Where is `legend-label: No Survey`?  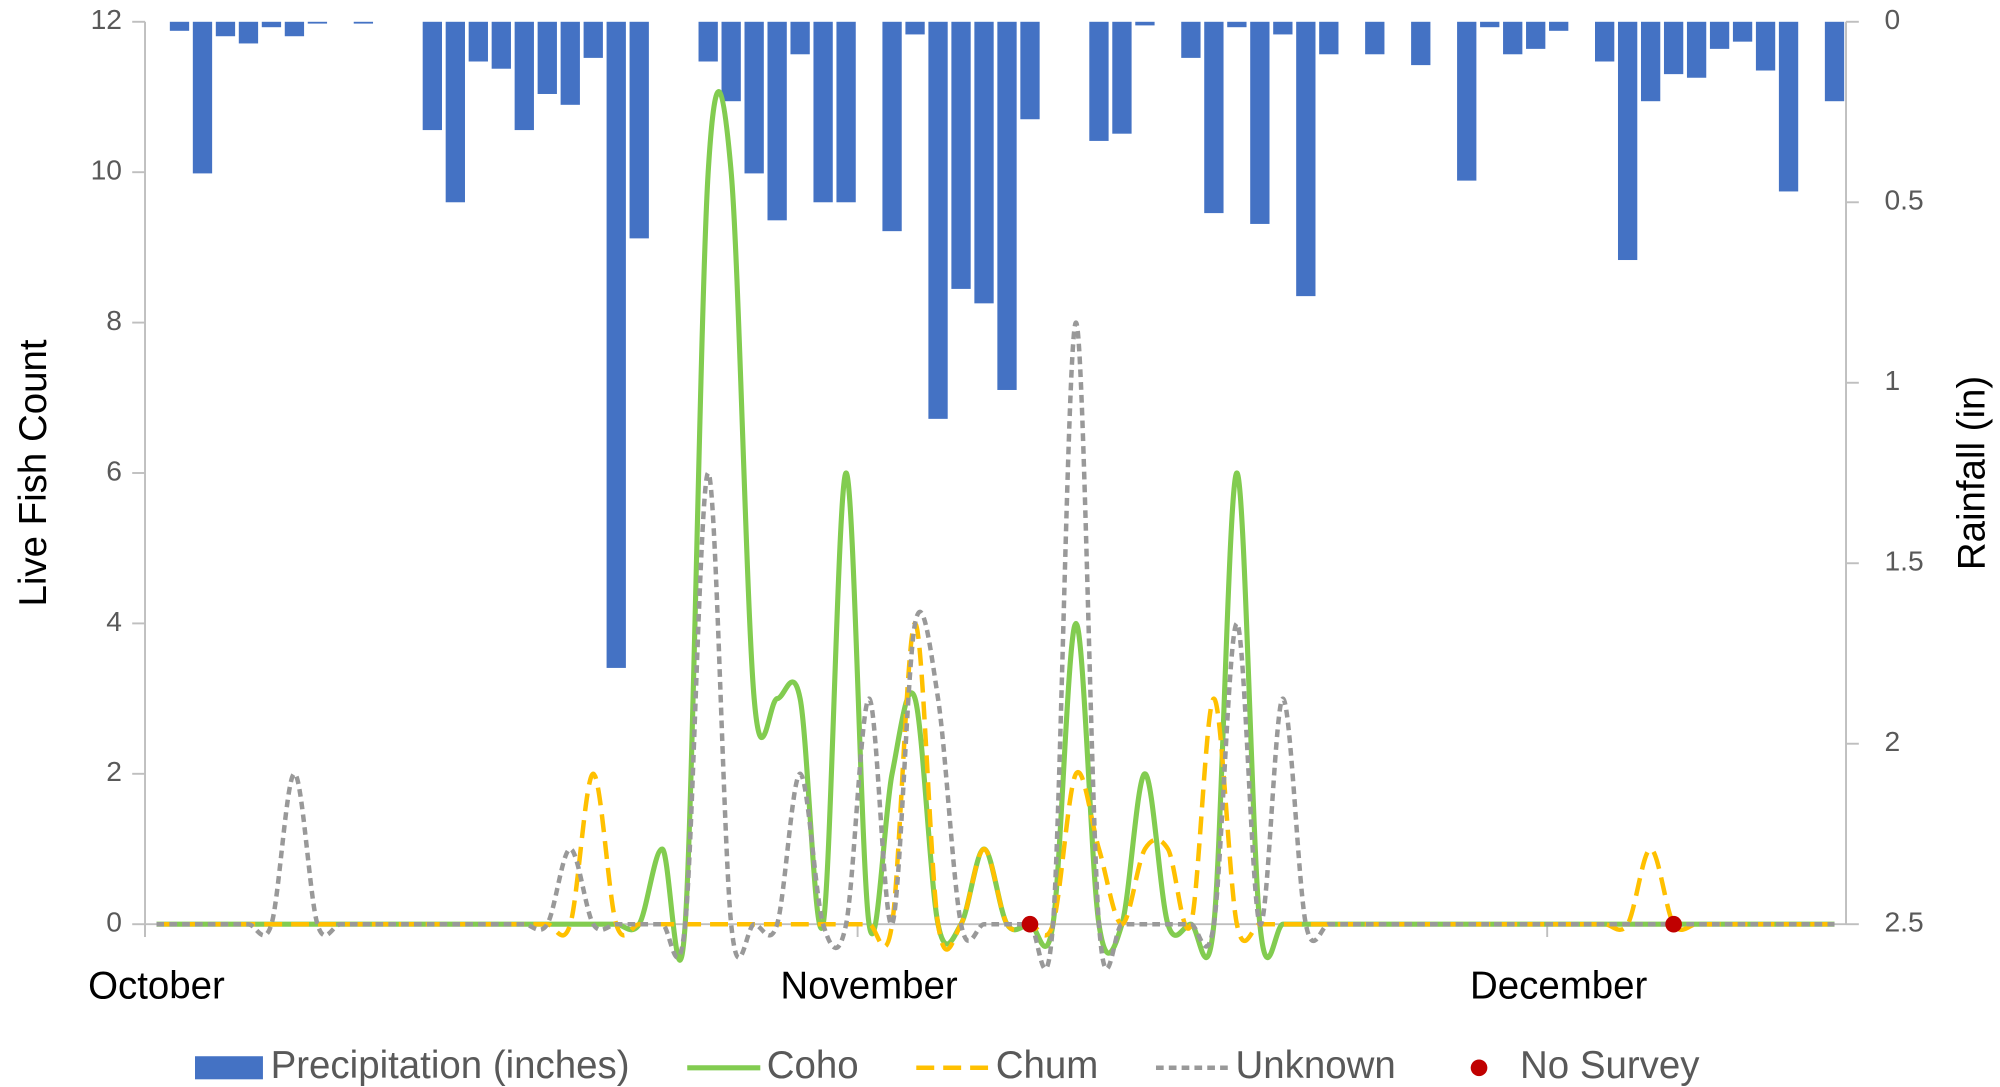
legend-label: No Survey is located at coordinates (1610, 1065).